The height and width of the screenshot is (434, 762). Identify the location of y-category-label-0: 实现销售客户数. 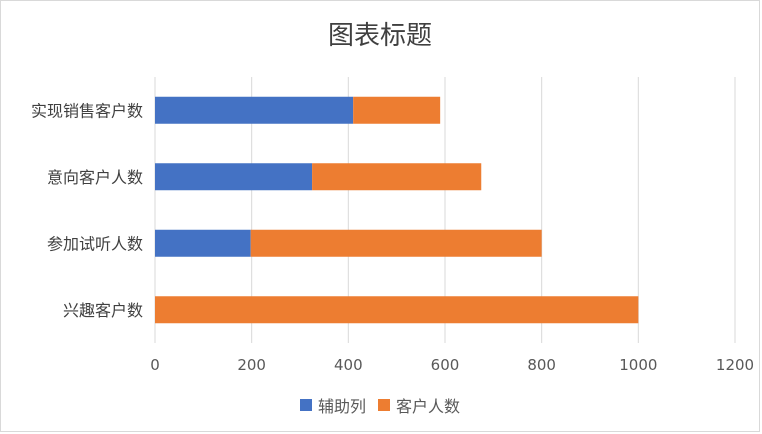
(87, 110).